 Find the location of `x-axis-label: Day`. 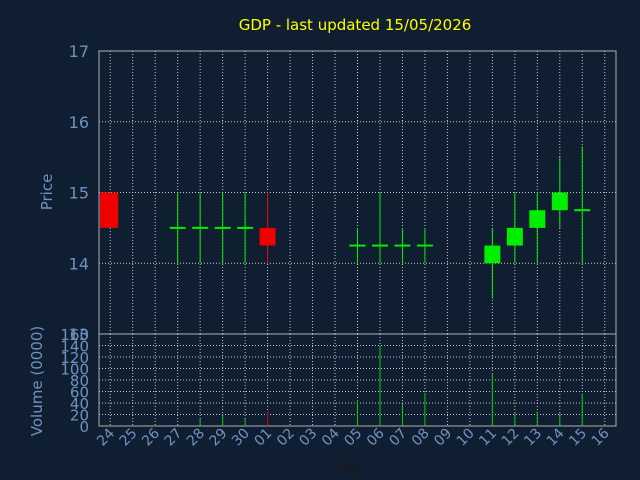

x-axis-label: Day is located at coordinates (348, 468).